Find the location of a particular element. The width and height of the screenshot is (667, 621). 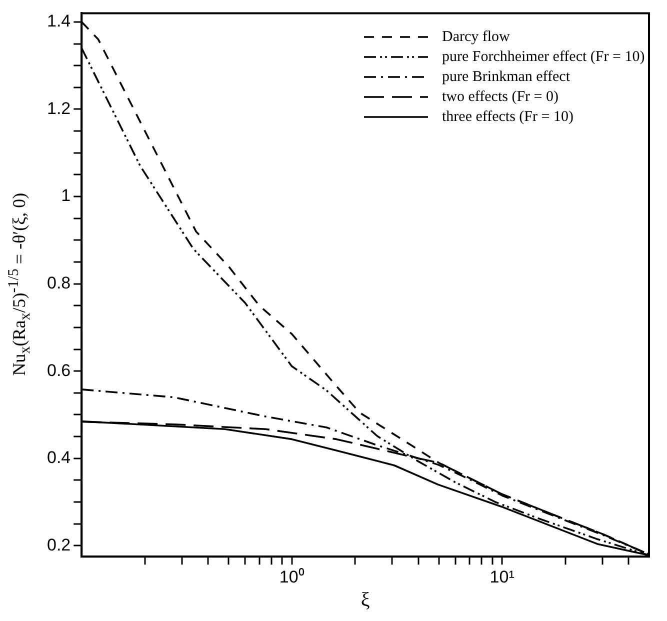

y-tick-label: 1 is located at coordinates (66, 196).